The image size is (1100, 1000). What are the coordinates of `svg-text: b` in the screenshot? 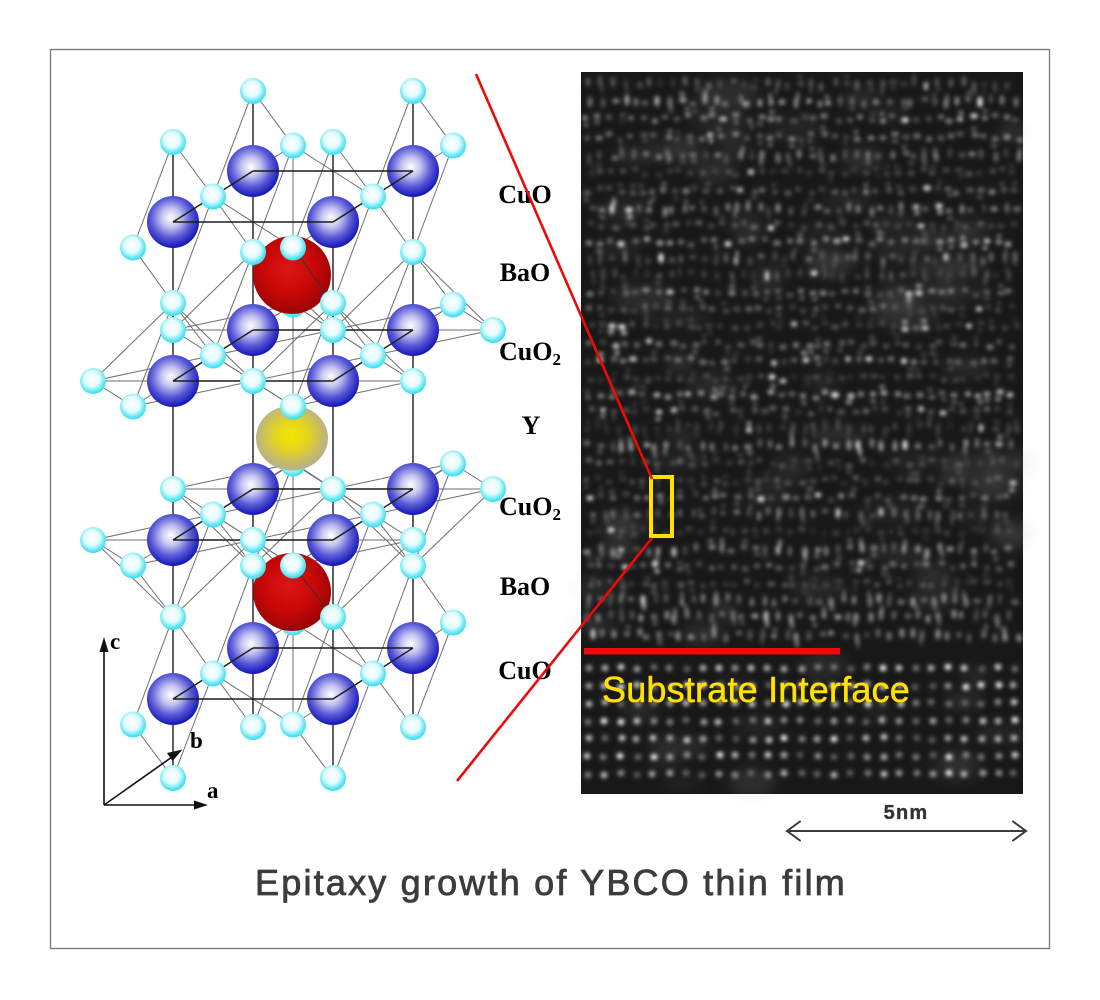 It's located at (196, 740).